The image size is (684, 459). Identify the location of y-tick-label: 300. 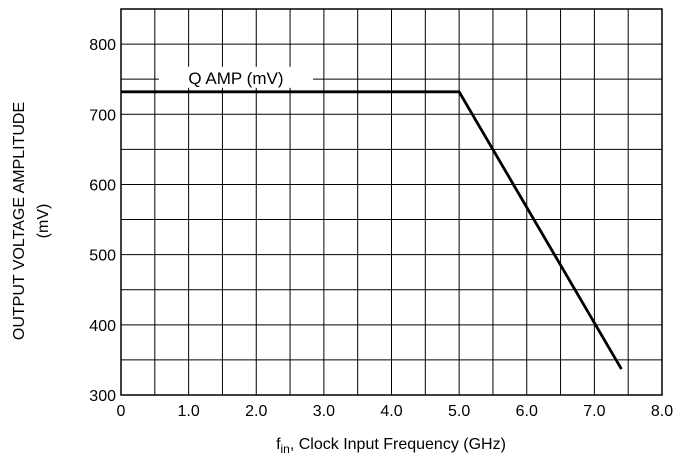
(102, 396).